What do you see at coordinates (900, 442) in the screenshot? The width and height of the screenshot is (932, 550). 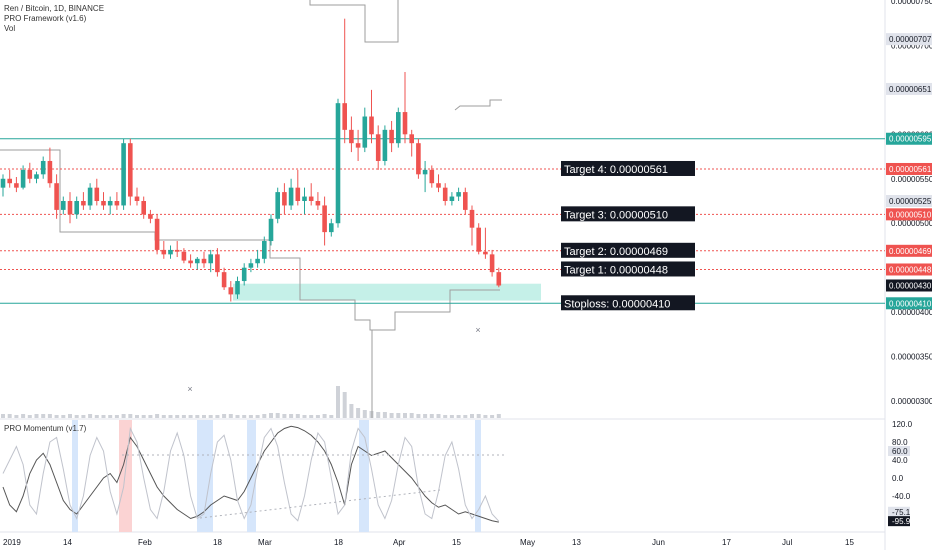 I see `momentum-tick-1: 80.0` at bounding box center [900, 442].